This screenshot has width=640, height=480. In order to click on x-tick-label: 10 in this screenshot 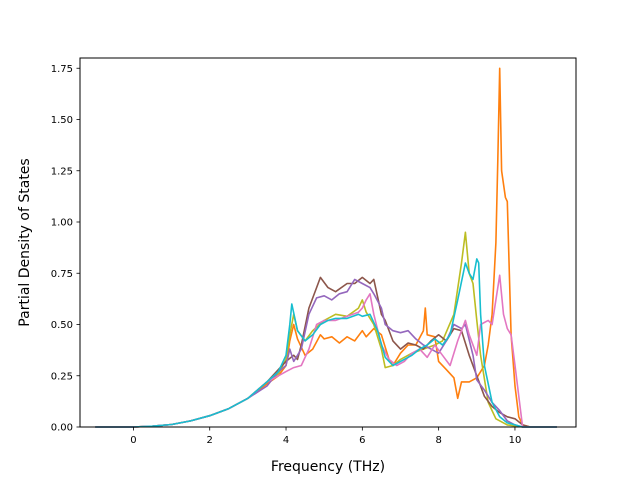, I will do `click(515, 440)`.